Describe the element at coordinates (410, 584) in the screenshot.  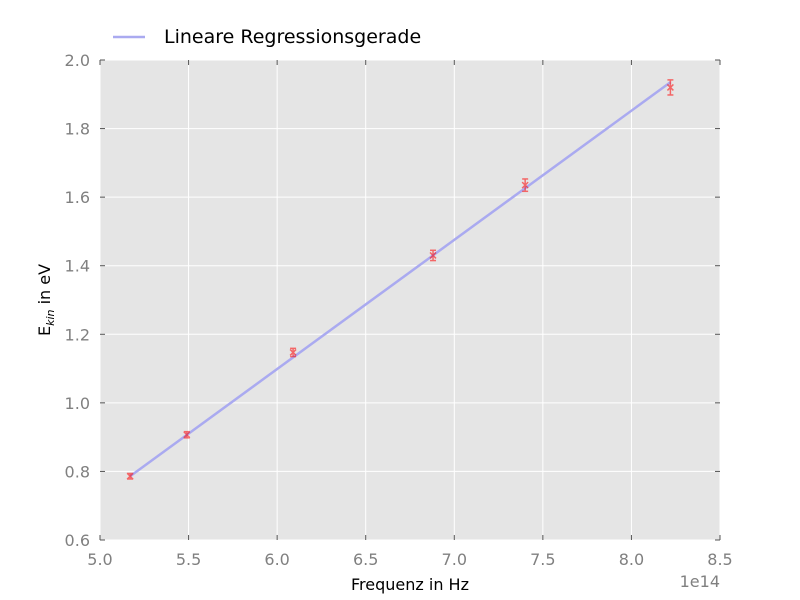
I see `x-axis-label: Frequenz in Hz` at that location.